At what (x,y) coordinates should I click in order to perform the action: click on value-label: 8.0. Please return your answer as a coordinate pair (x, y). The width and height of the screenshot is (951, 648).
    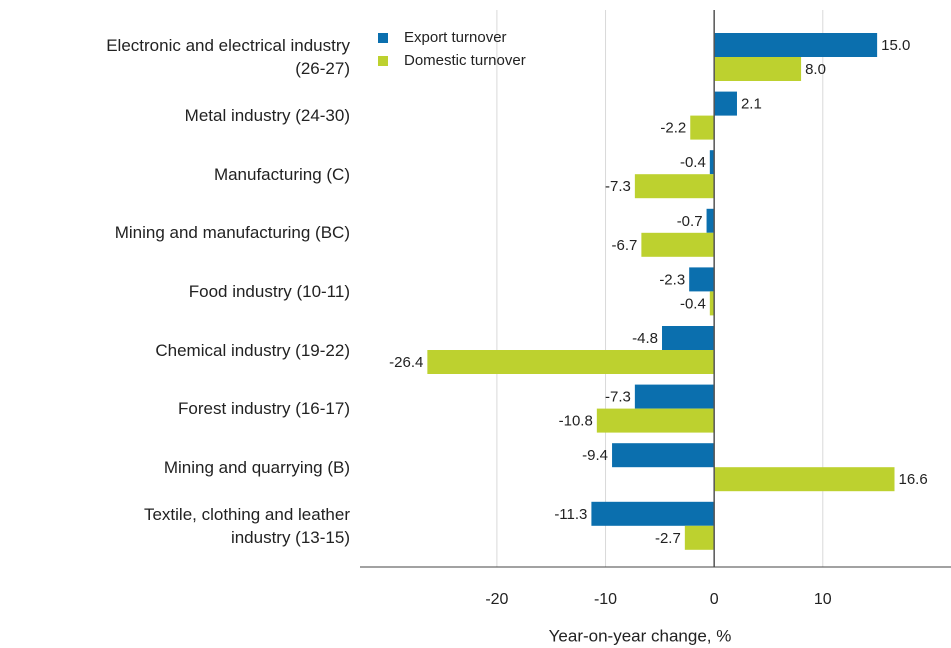
    Looking at the image, I should click on (815, 69).